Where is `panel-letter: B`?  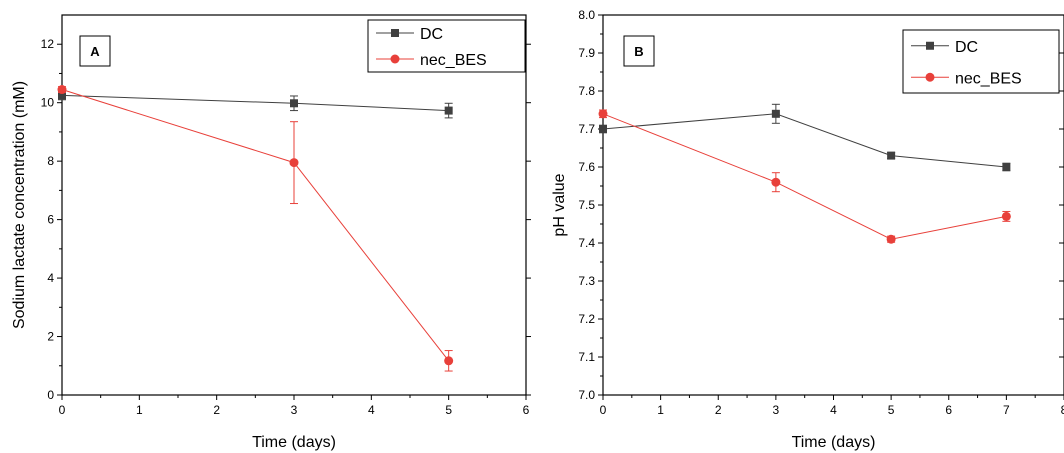 panel-letter: B is located at coordinates (638, 51).